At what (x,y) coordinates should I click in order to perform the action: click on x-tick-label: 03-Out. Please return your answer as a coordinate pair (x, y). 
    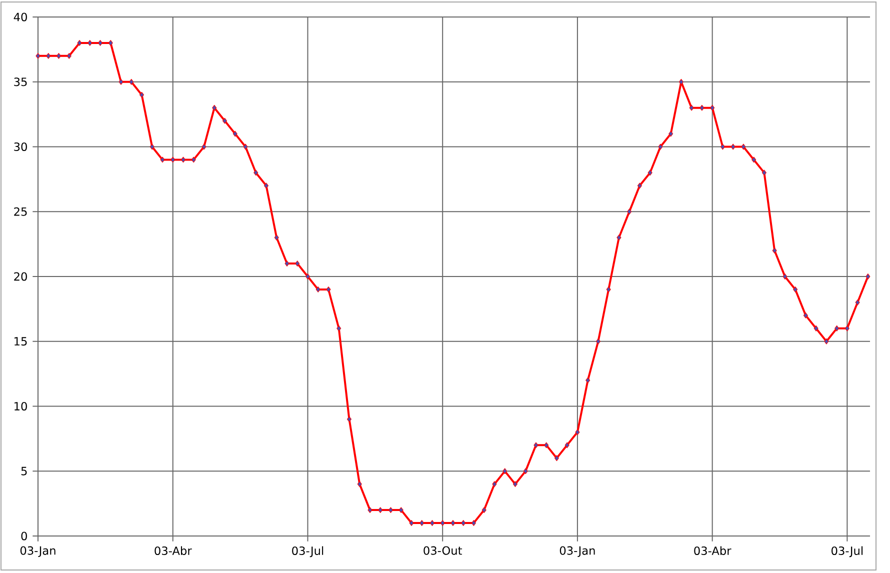
    Looking at the image, I should click on (443, 550).